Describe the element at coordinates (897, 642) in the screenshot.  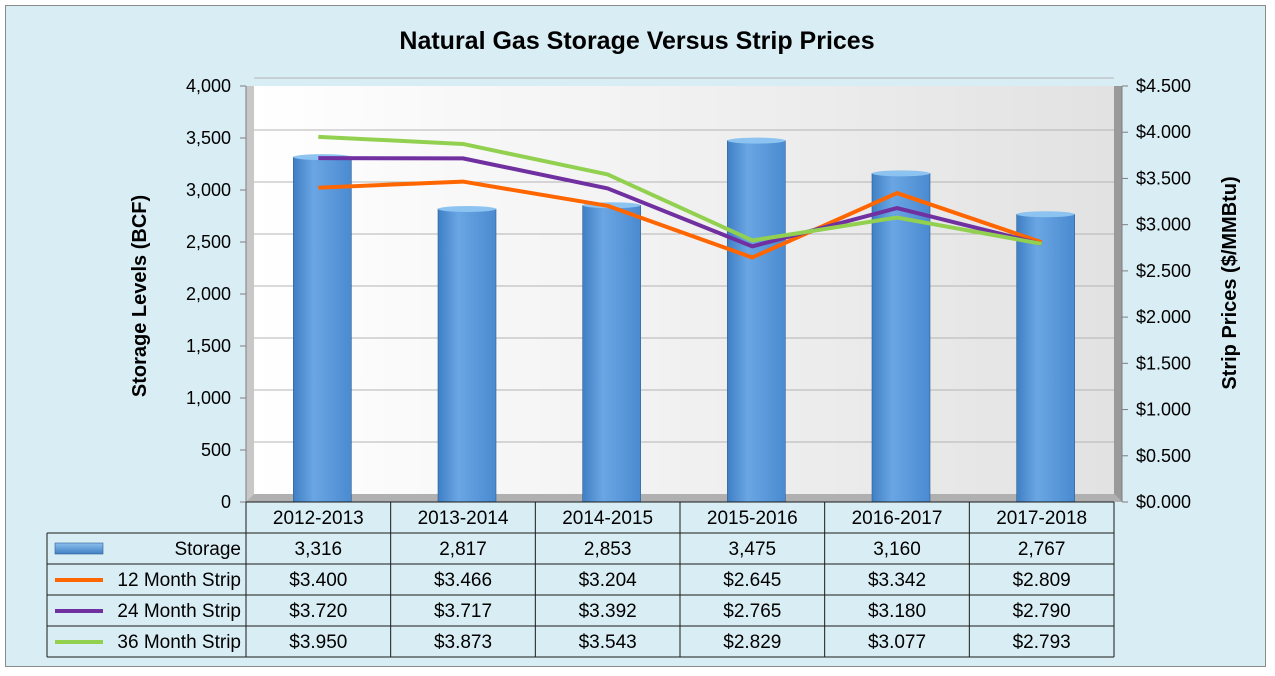
I see `data-label: $3.077` at that location.